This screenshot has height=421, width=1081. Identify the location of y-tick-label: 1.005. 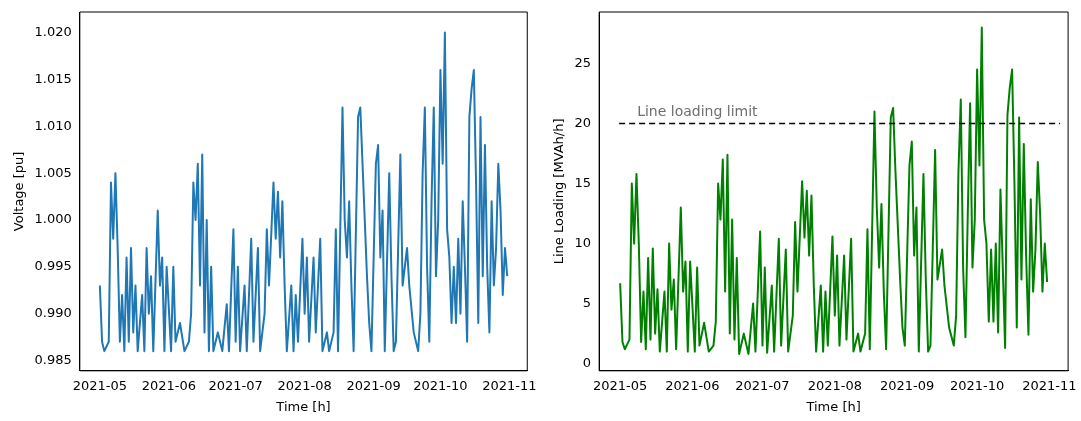
(53, 172).